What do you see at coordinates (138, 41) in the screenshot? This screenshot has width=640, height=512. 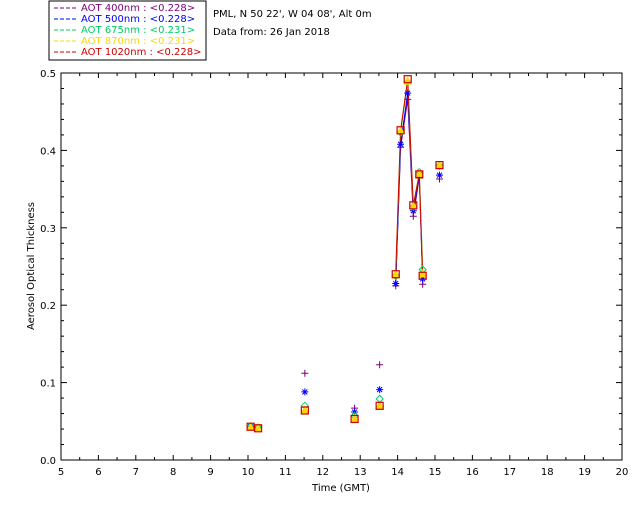 I see `legend-entry: AOT 870nm : <0.231>` at bounding box center [138, 41].